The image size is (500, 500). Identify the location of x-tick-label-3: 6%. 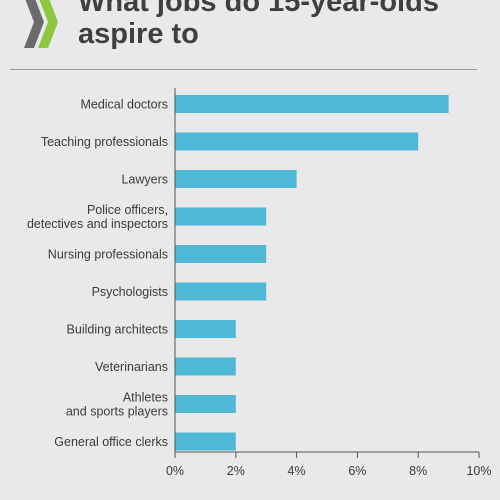
(357, 471).